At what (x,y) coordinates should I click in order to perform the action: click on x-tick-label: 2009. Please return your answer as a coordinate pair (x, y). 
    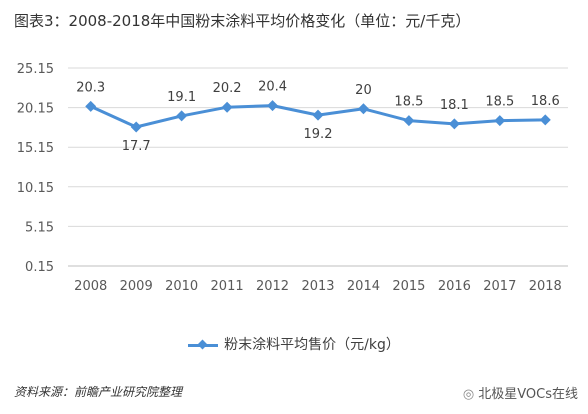
    Looking at the image, I should click on (136, 286).